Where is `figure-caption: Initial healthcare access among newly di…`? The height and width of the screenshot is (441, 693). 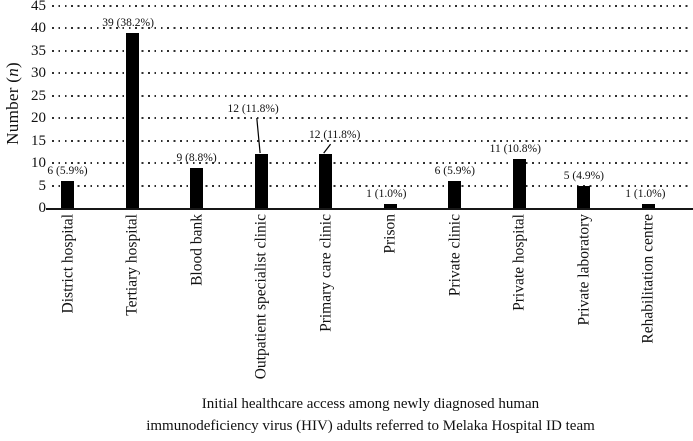
figure-caption: Initial healthcare access among newly di… is located at coordinates (370, 415).